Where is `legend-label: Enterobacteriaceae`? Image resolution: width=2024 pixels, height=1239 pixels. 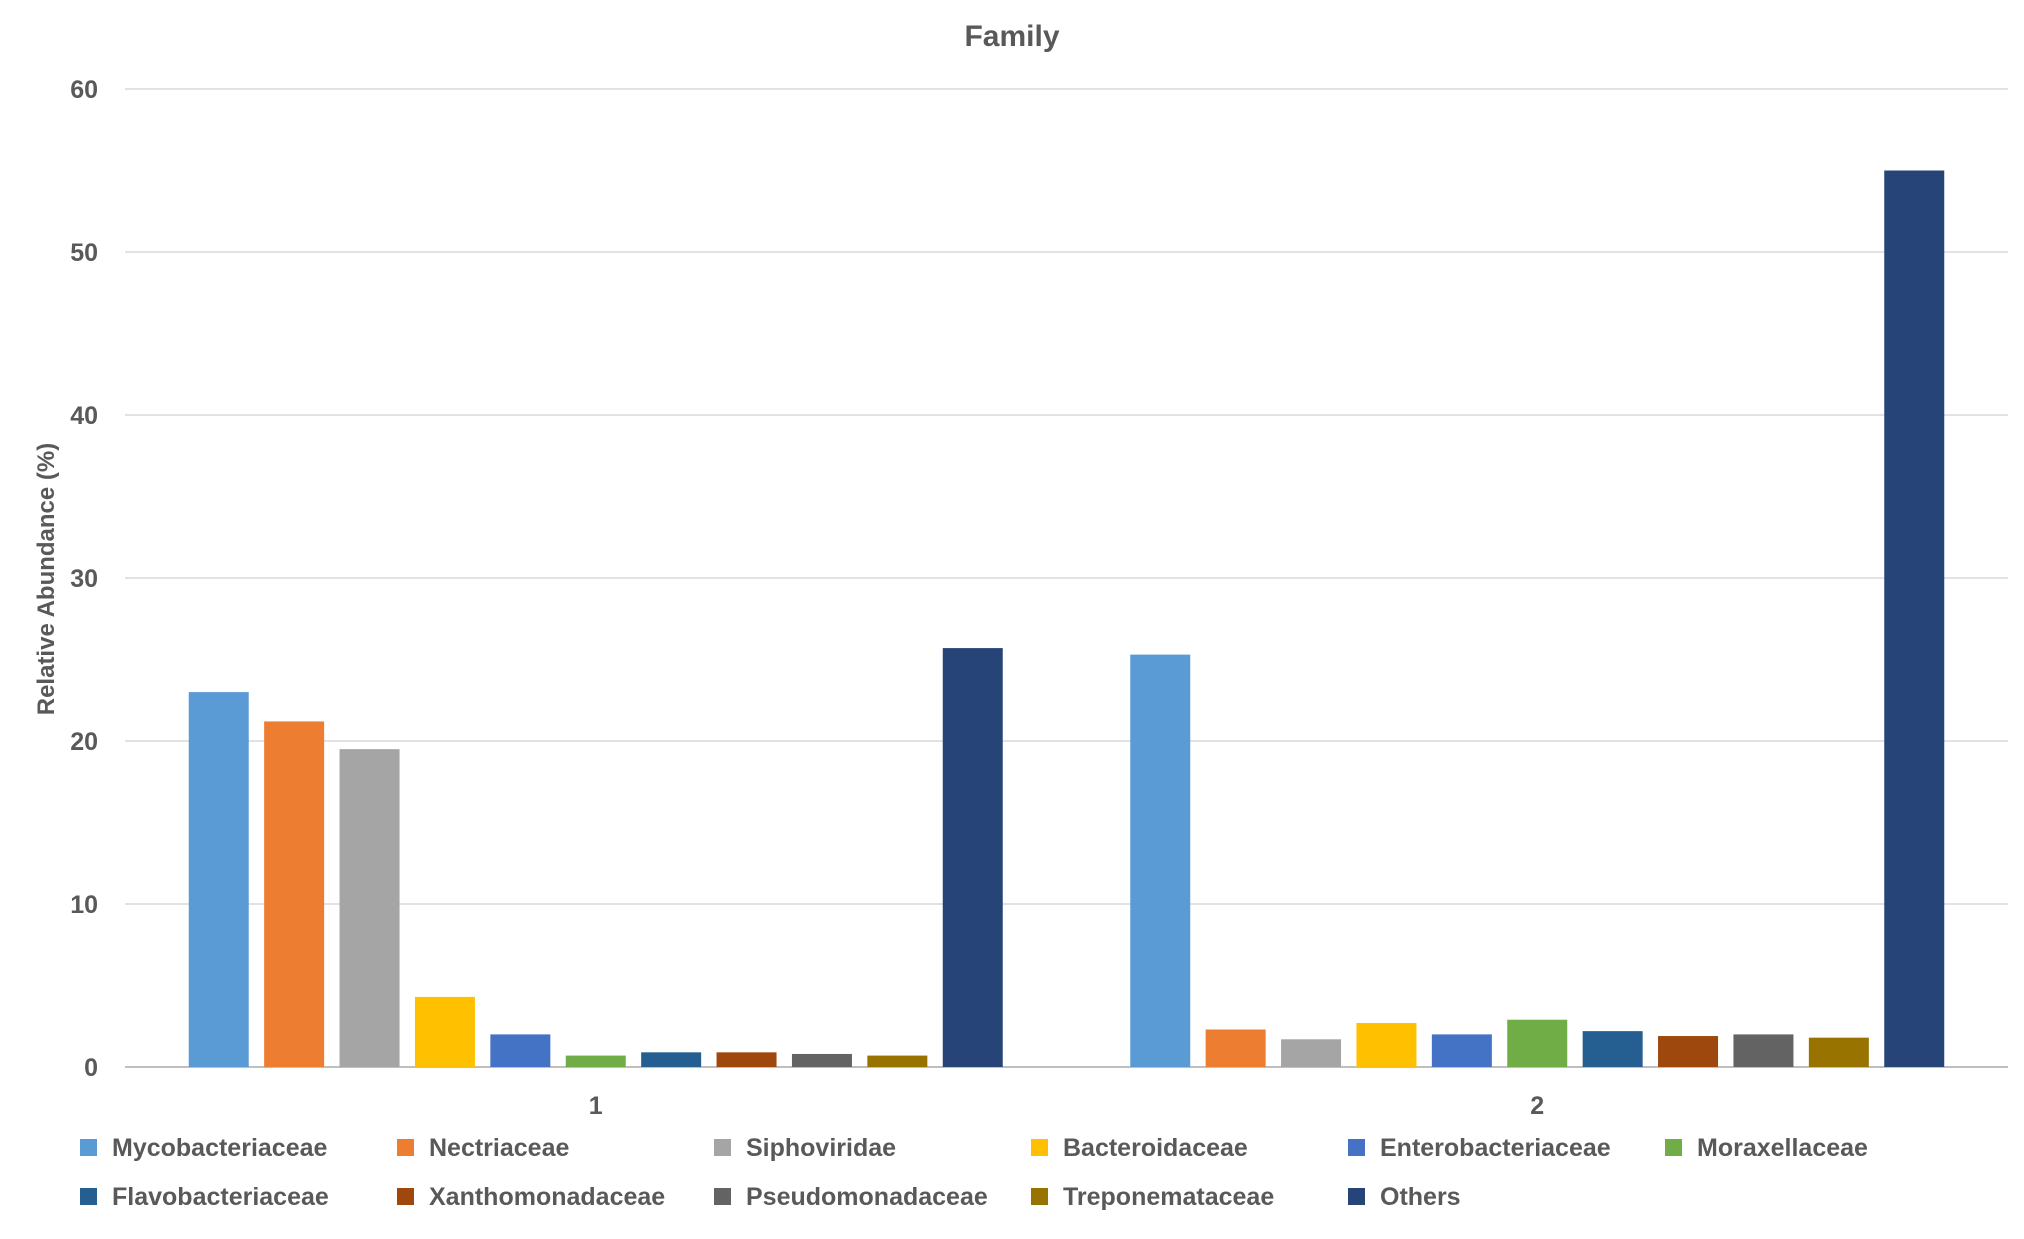
legend-label: Enterobacteriaceae is located at coordinates (1495, 1148).